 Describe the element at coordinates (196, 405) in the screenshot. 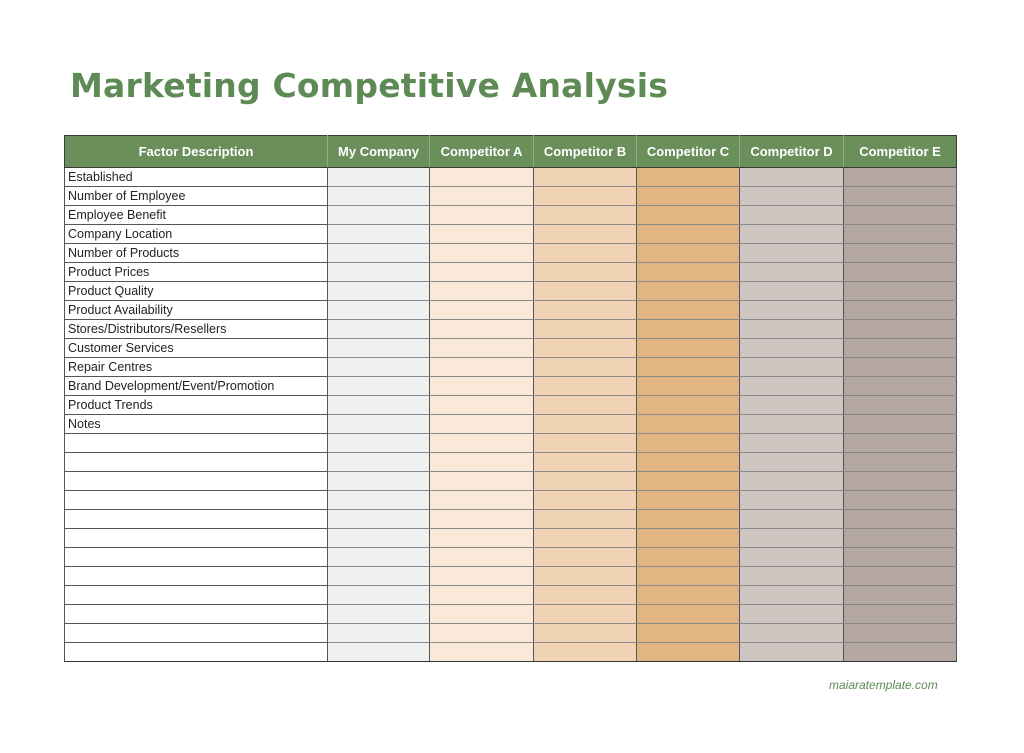

I see `factor-cell: Product Trends` at that location.